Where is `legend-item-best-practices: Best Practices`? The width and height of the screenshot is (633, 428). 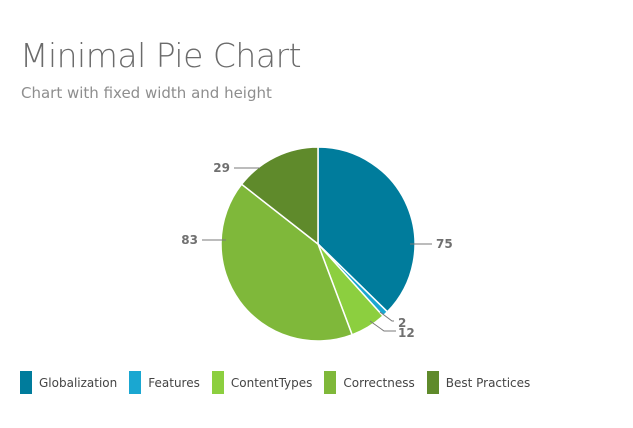 legend-item-best-practices: Best Practices is located at coordinates (478, 382).